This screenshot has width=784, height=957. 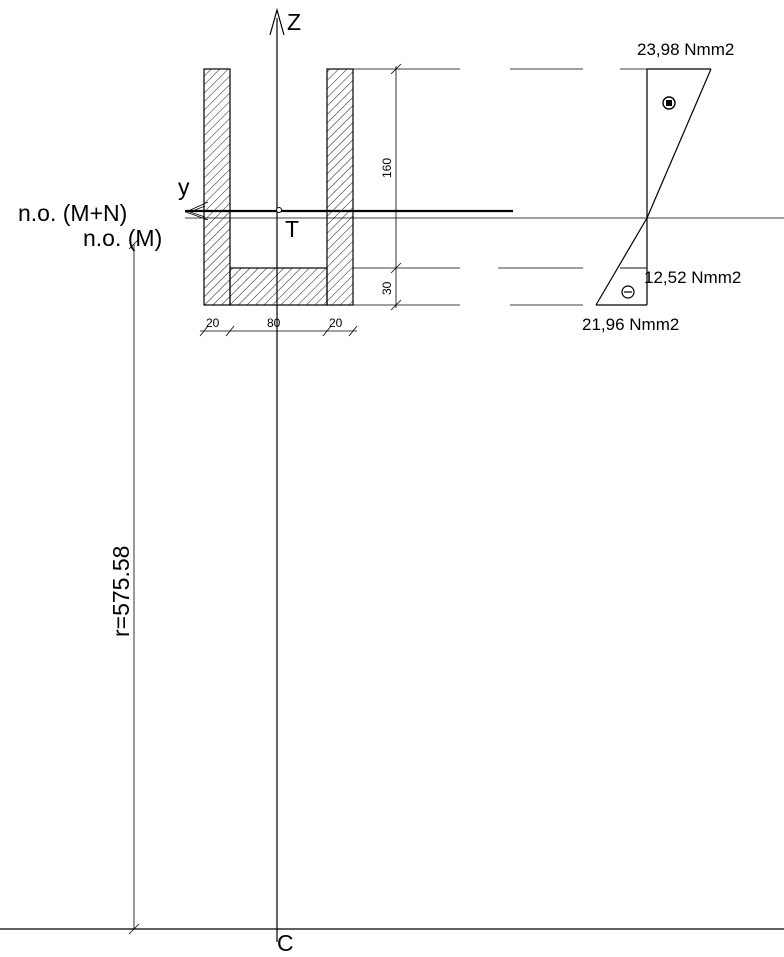 What do you see at coordinates (294, 22) in the screenshot?
I see `z-axis-label: Z` at bounding box center [294, 22].